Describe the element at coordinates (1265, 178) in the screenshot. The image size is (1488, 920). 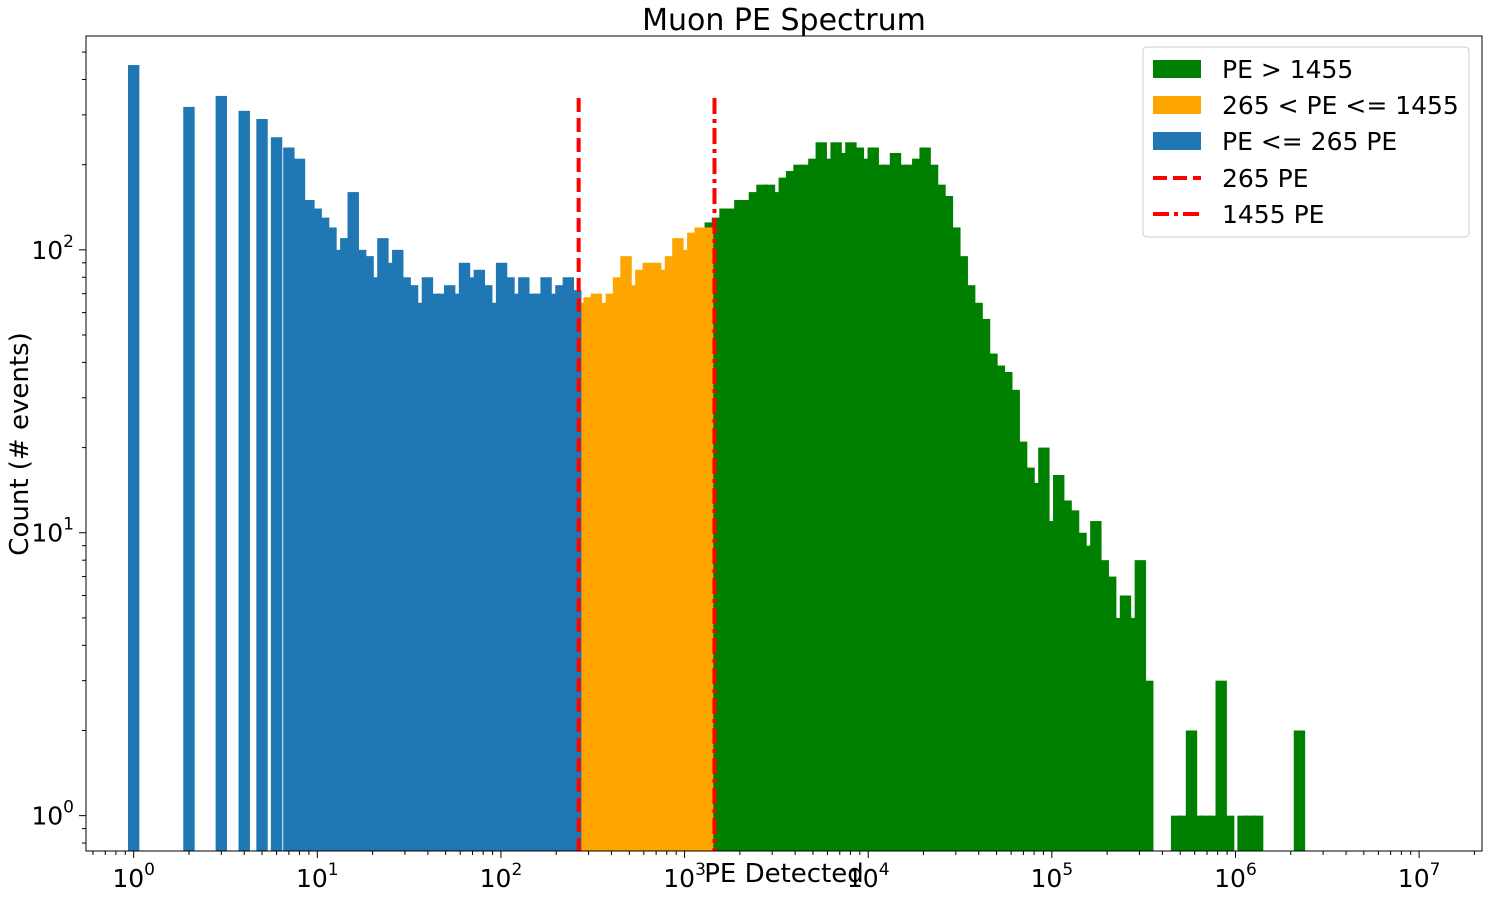
I see `legend-label-265: 265 PE` at that location.